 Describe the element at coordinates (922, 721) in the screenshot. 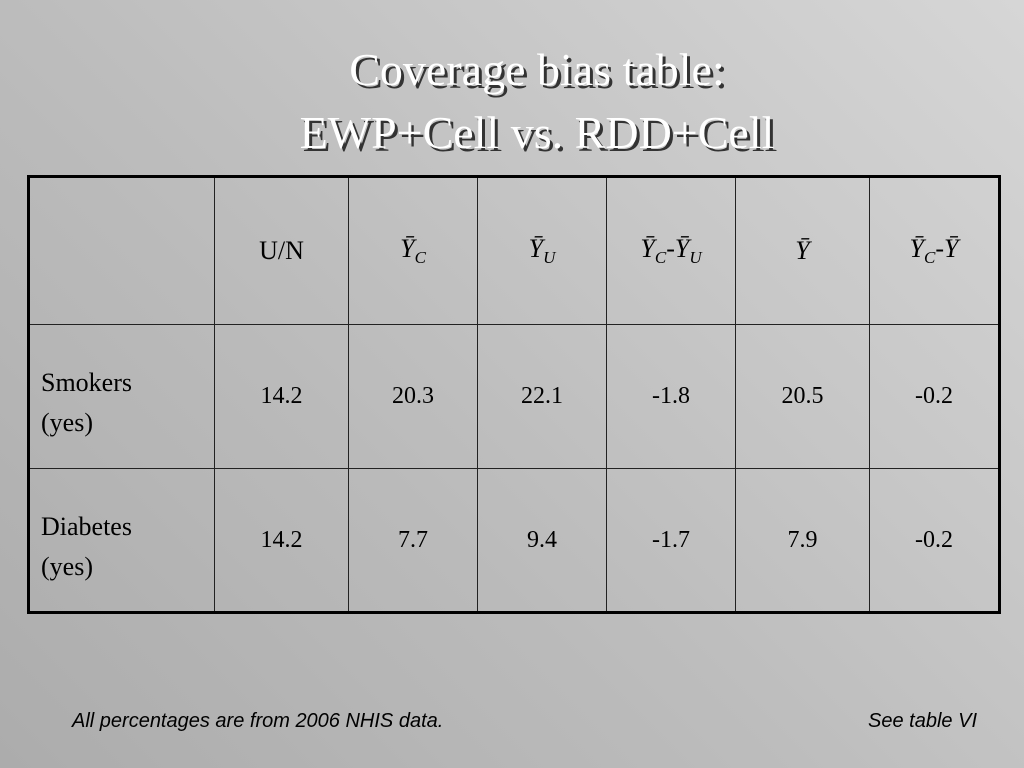

I see `footer-reference: See table VI` at that location.